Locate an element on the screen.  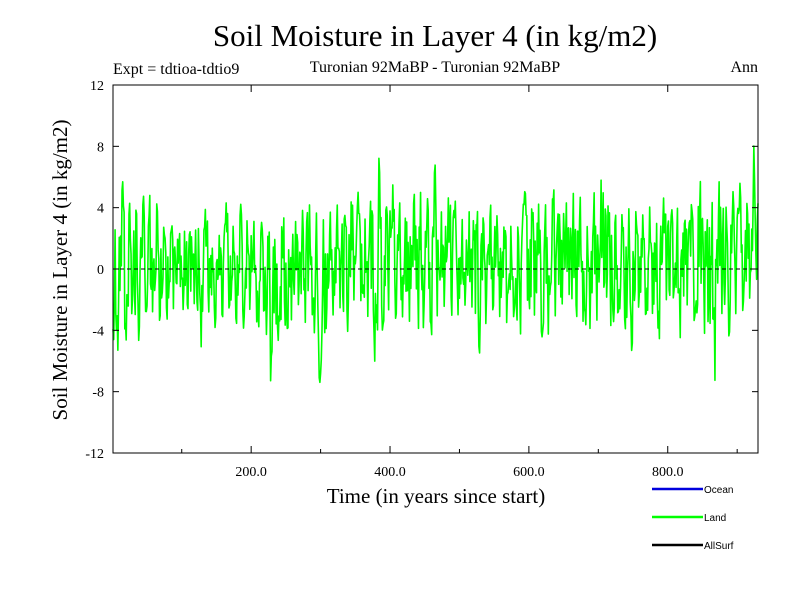
subtitle-right: Ann is located at coordinates (744, 67).